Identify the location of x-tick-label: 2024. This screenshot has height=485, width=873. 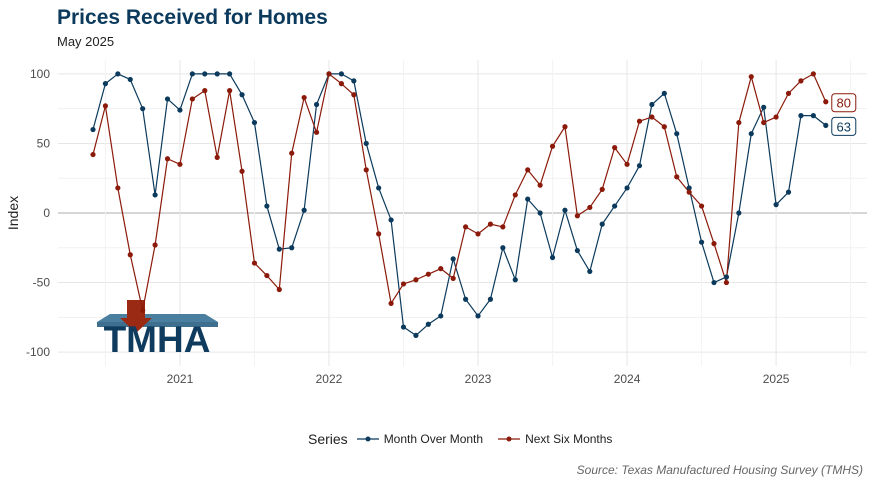
(627, 379).